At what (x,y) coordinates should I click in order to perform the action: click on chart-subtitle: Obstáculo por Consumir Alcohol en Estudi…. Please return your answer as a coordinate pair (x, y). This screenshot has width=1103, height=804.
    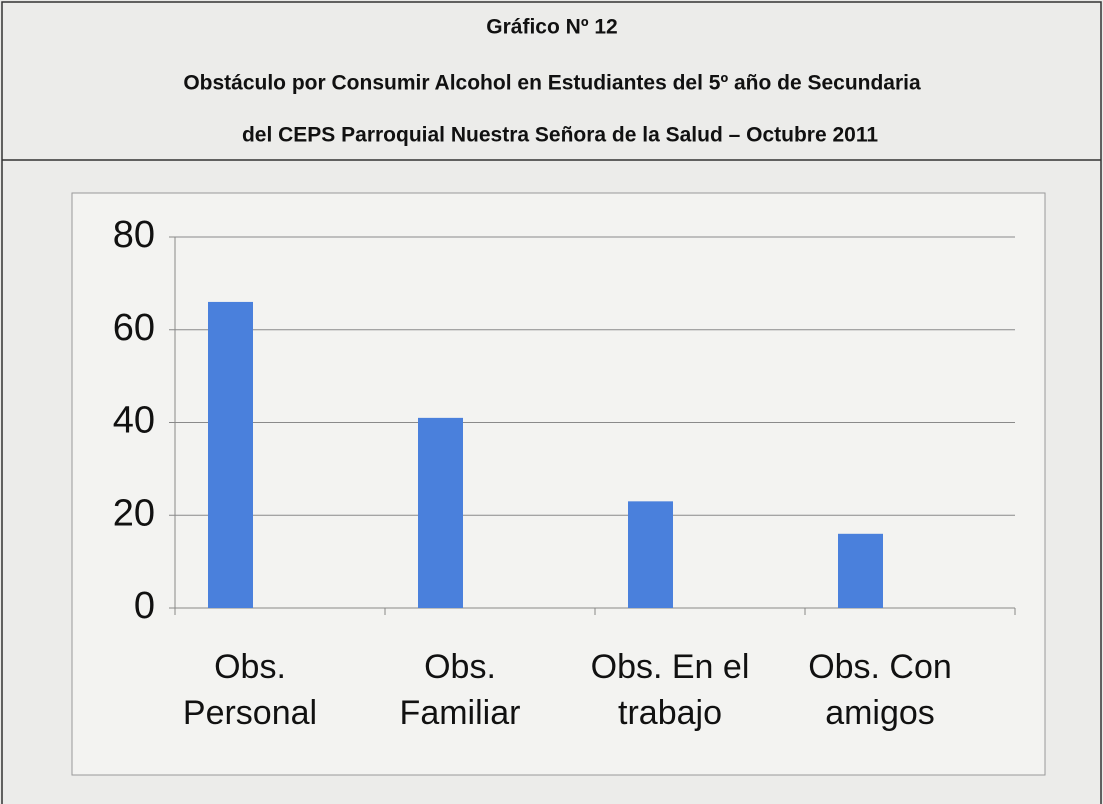
    Looking at the image, I should click on (552, 83).